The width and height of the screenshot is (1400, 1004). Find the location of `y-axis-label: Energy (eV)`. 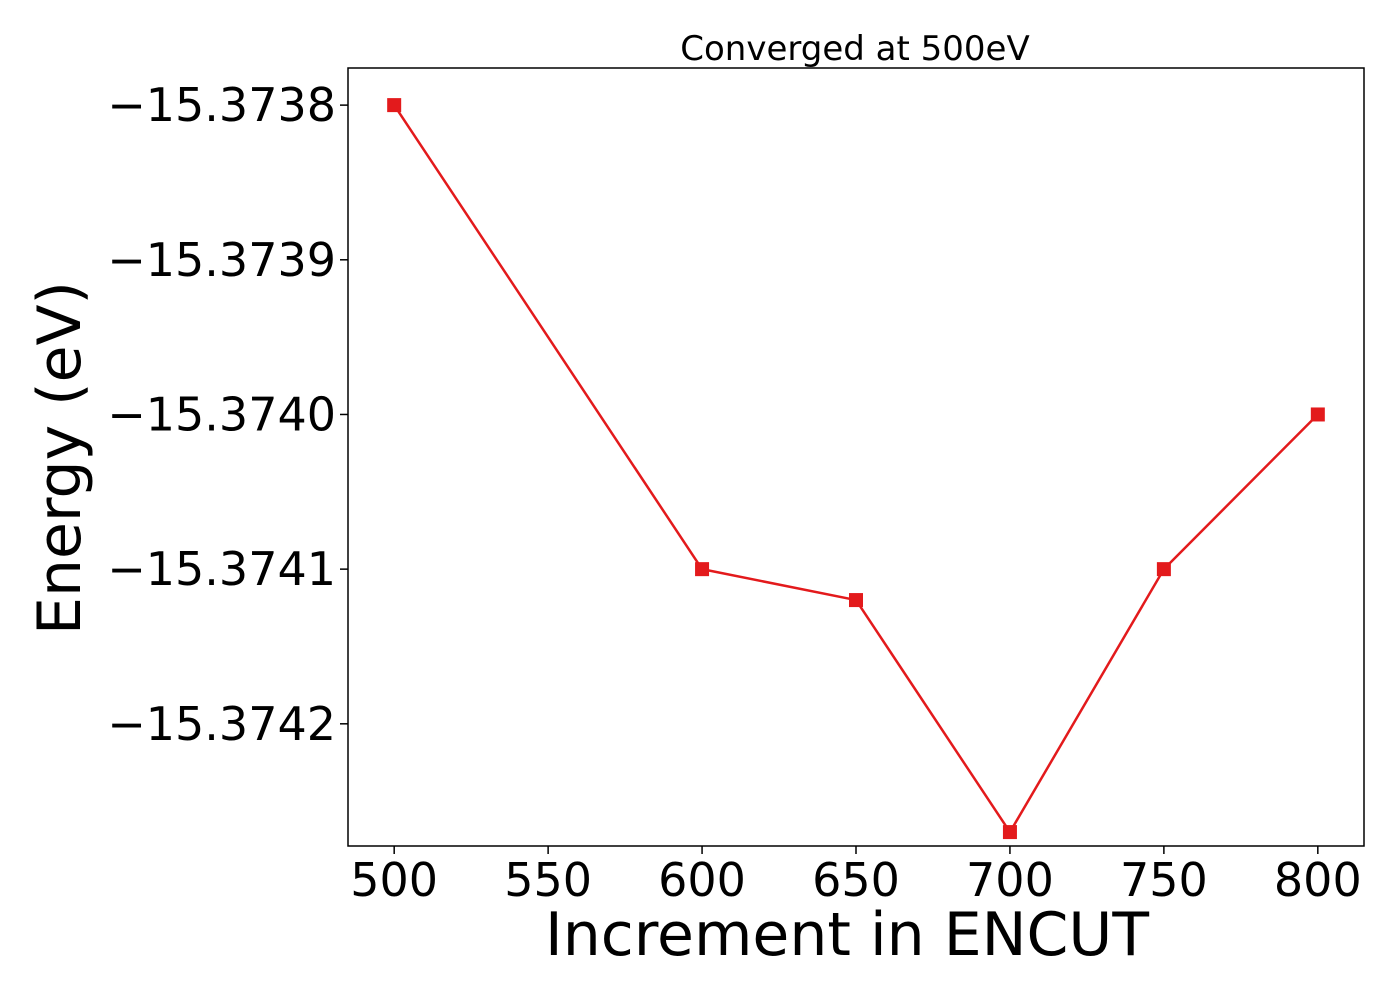

y-axis-label: Energy (eV) is located at coordinates (60, 458).